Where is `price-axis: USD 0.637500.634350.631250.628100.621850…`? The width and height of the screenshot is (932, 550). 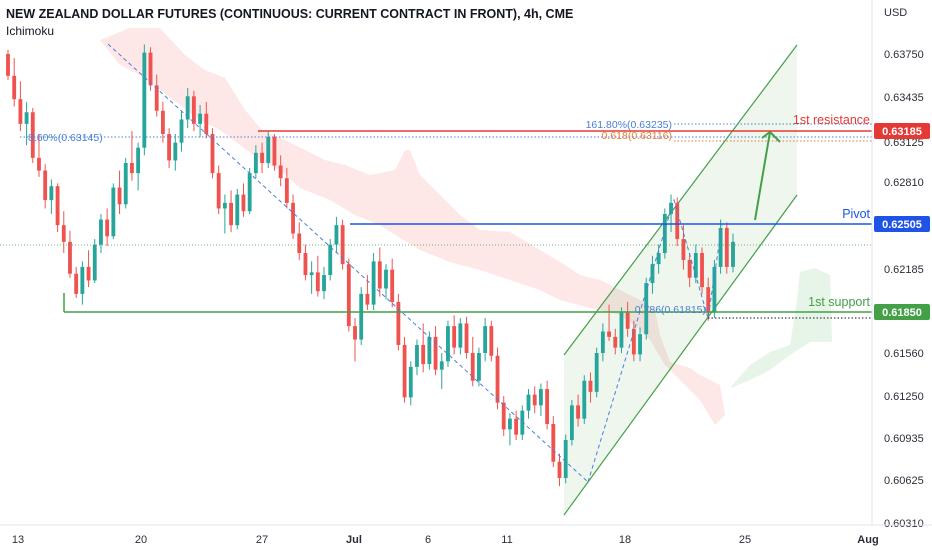
price-axis: USD 0.637500.634350.631250.628100.621850… is located at coordinates (900, 265).